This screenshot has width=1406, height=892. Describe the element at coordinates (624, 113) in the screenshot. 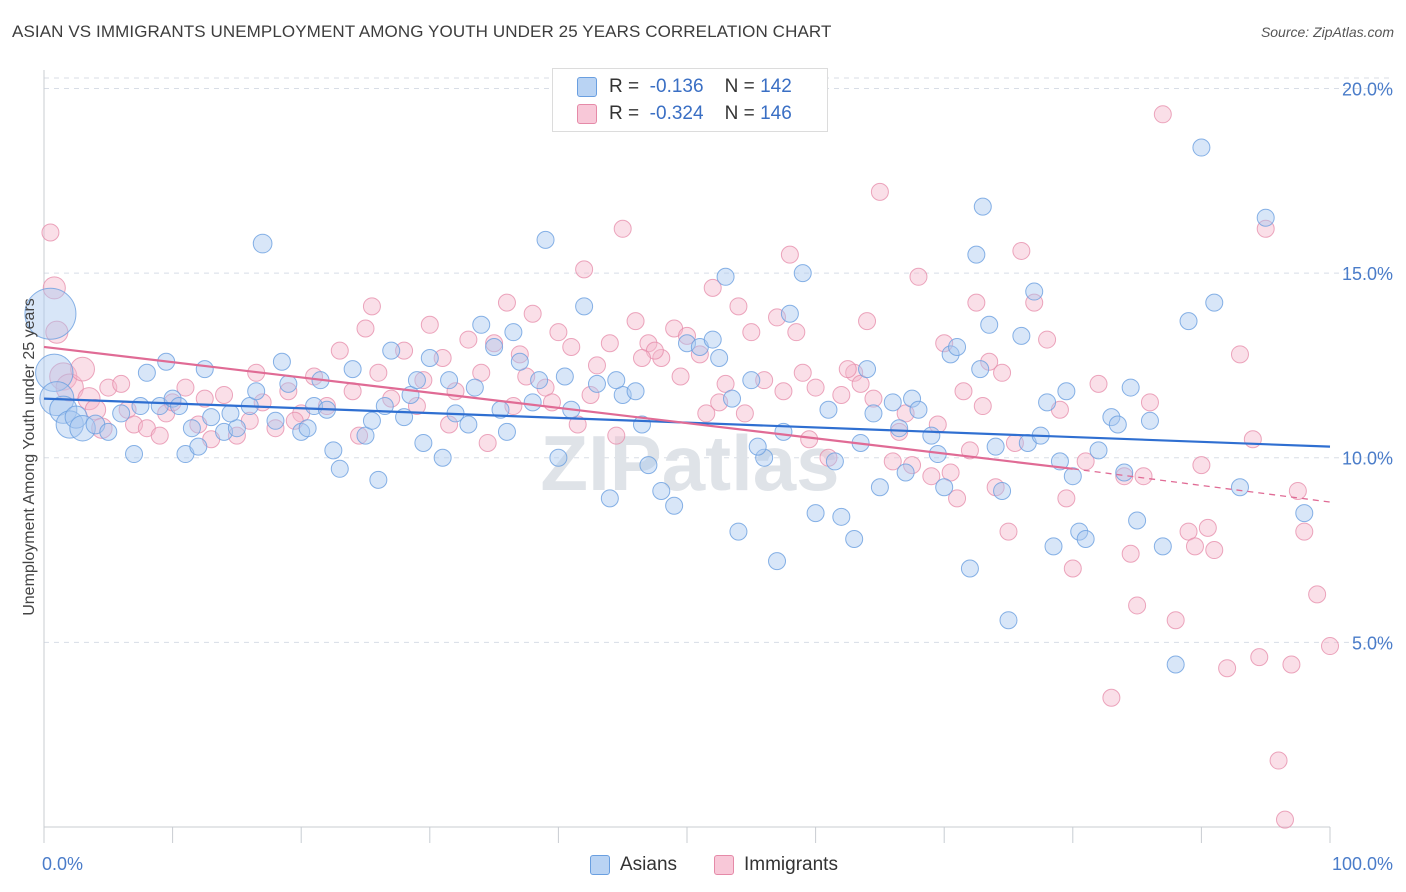

I see `immigrants-r-label: R =` at that location.